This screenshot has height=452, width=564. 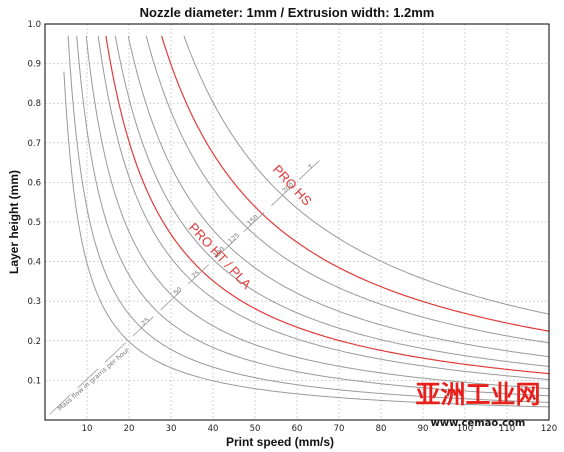 I want to click on y-tick-label: 0.8, so click(x=34, y=104).